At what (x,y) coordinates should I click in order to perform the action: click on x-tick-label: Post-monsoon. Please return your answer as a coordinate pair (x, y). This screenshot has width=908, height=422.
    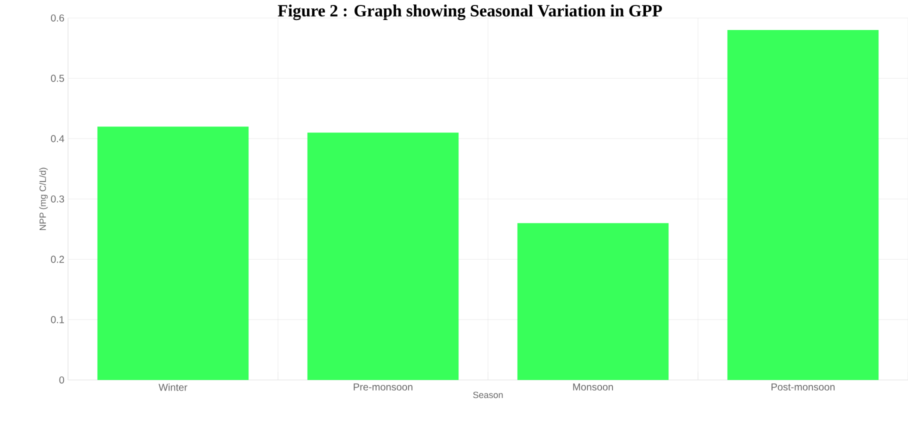
    Looking at the image, I should click on (803, 387).